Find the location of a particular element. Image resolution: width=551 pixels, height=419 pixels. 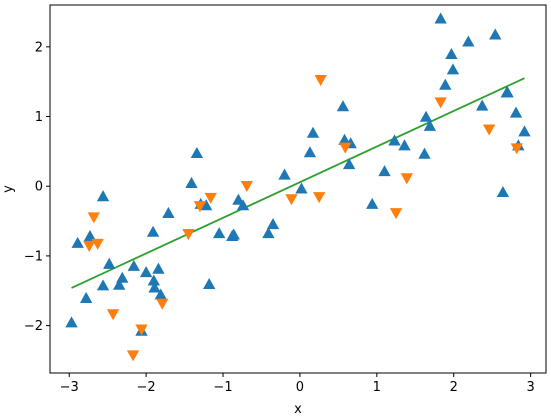

x-tick-label: −1 is located at coordinates (222, 387).